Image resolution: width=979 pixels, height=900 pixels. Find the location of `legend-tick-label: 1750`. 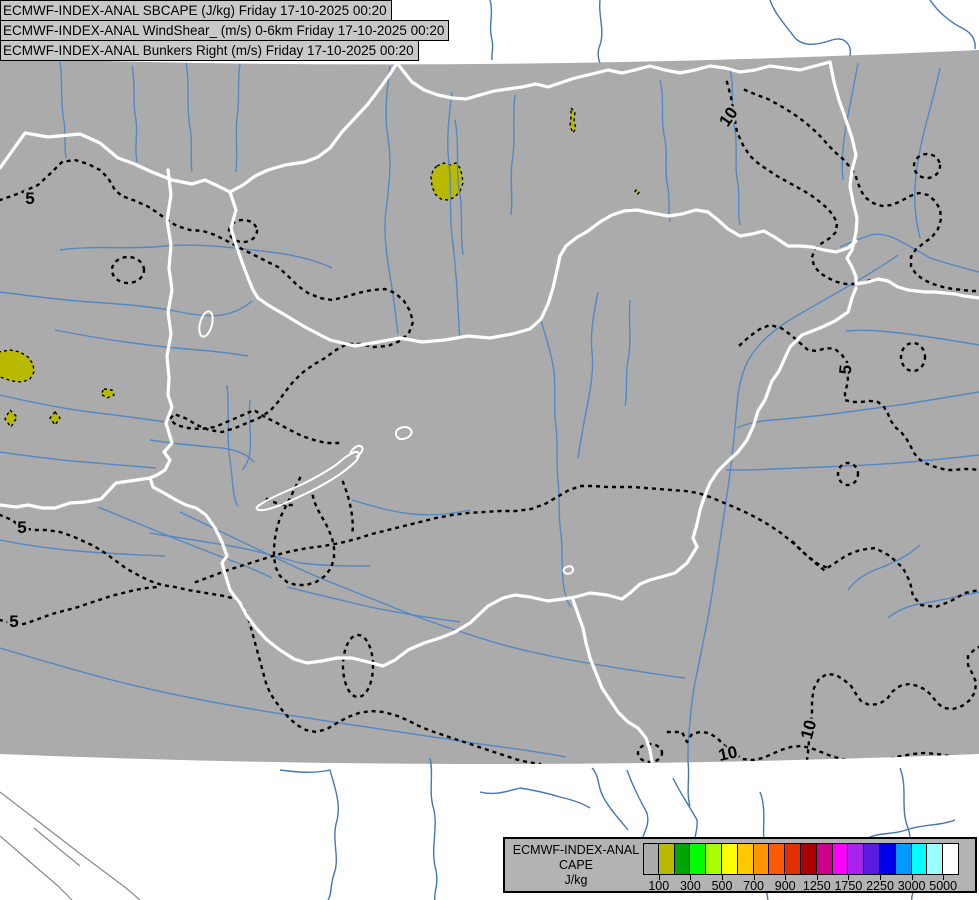

legend-tick-label: 1750 is located at coordinates (848, 886).